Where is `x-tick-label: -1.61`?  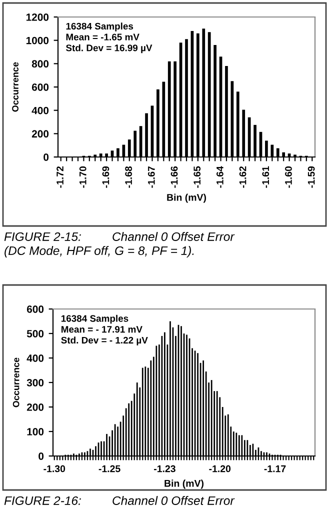
x-tick-label: -1.61 is located at coordinates (266, 177).